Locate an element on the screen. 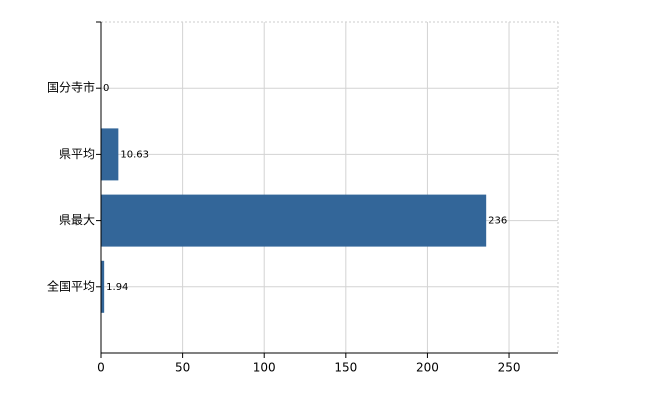 This screenshot has height=400, width=650. y-tick-label: 県最大 is located at coordinates (77, 220).